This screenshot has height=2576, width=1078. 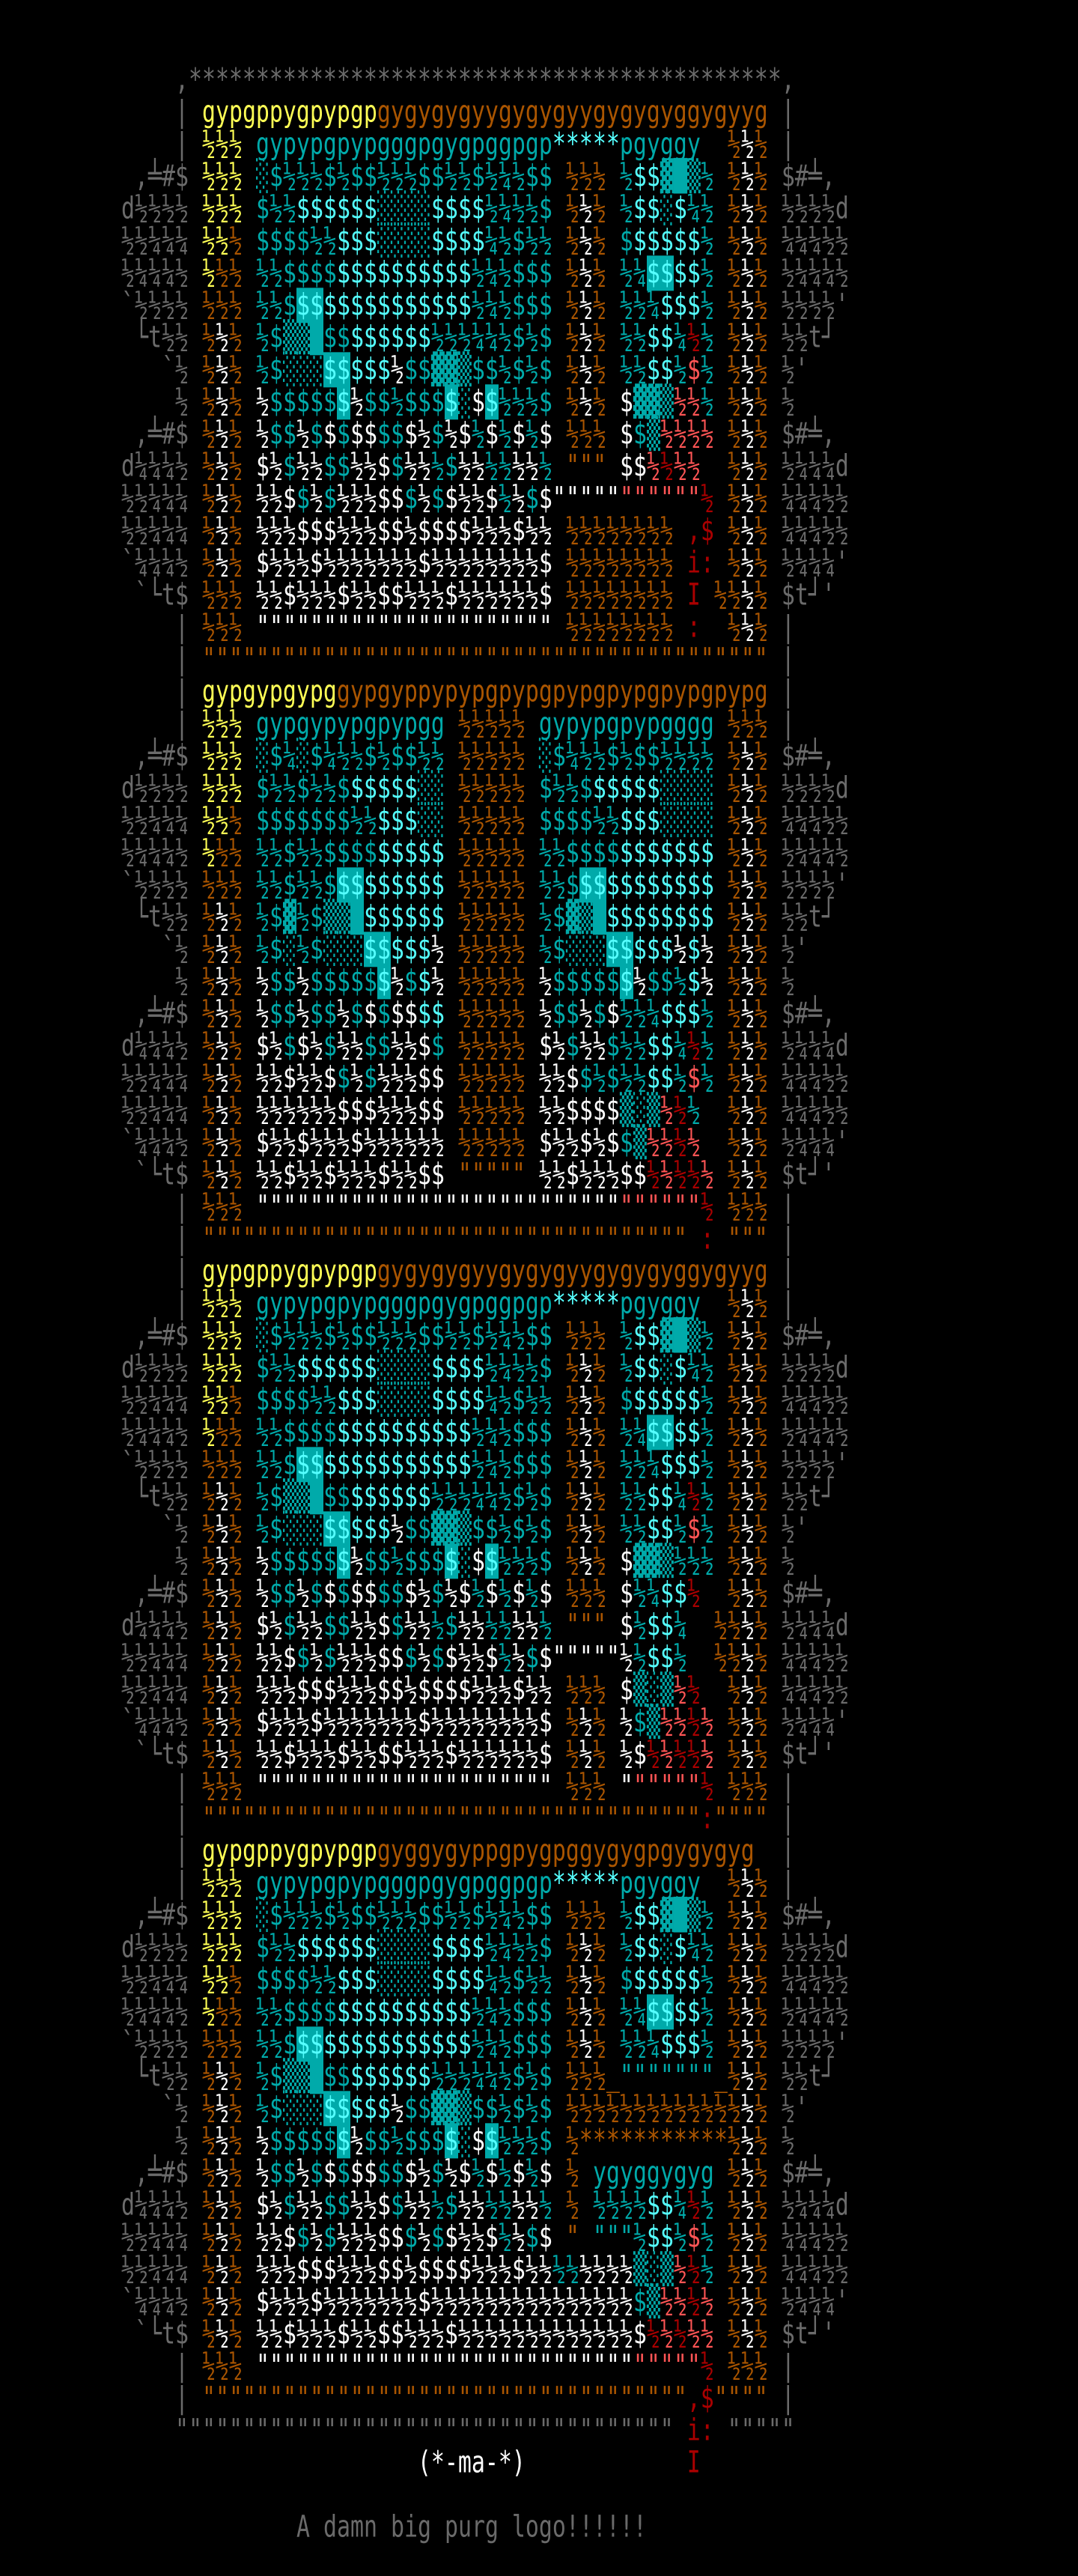 I want to click on frame-glyphs: d¼¼¼½, so click(x=155, y=2205).